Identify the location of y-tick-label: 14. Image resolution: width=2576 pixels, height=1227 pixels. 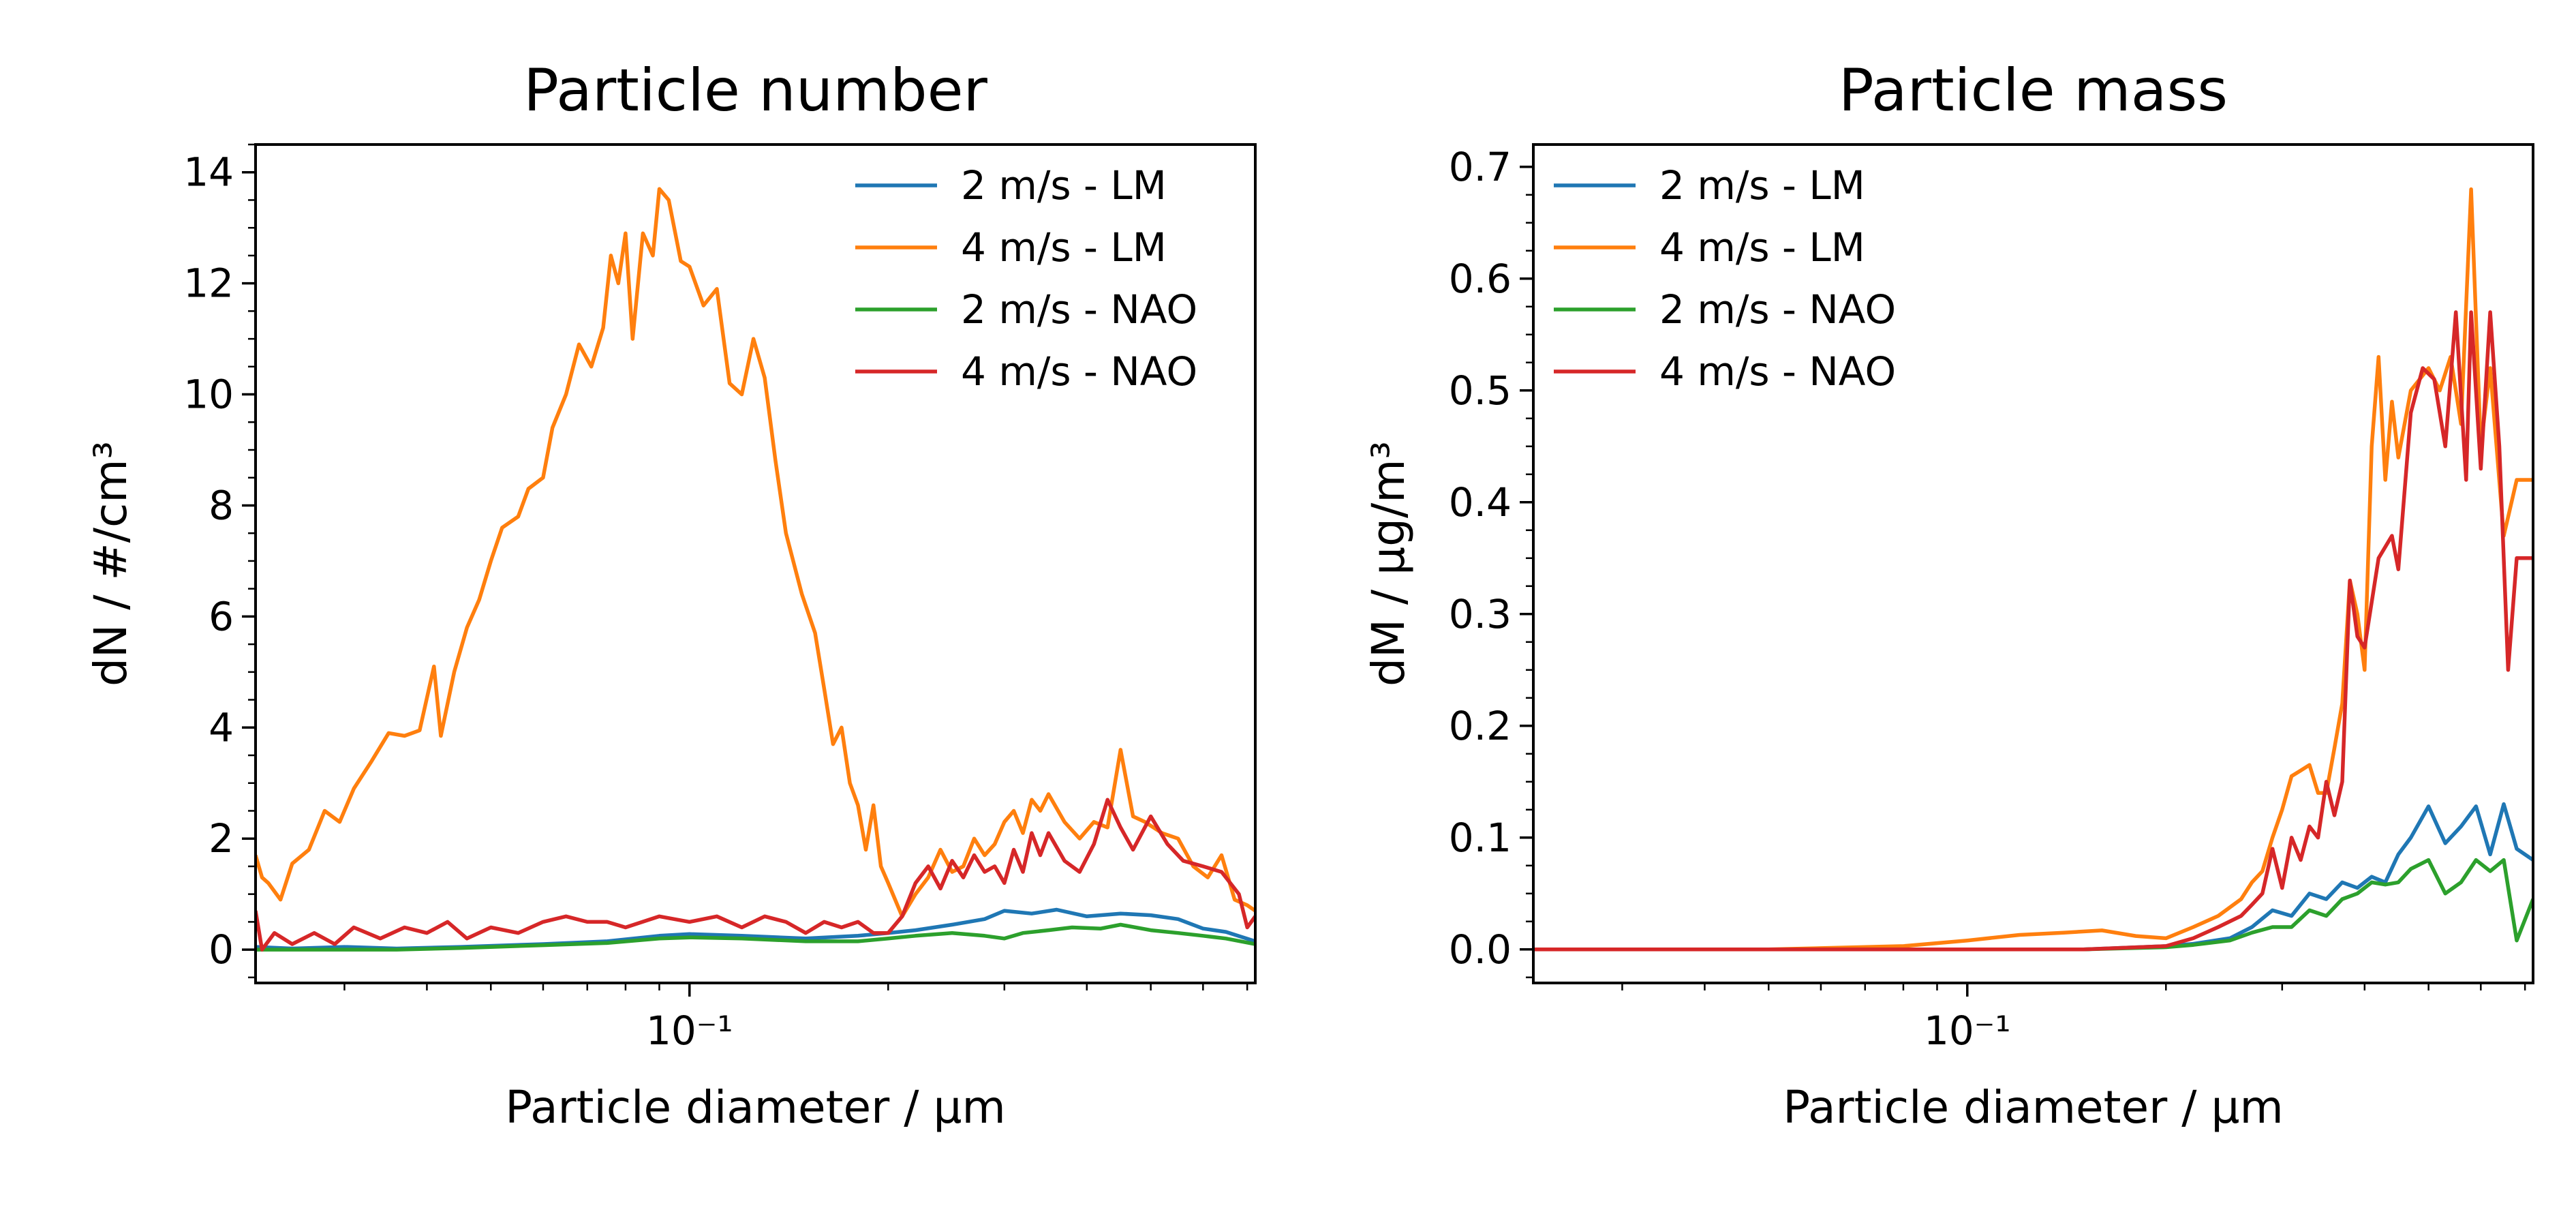
(208, 172).